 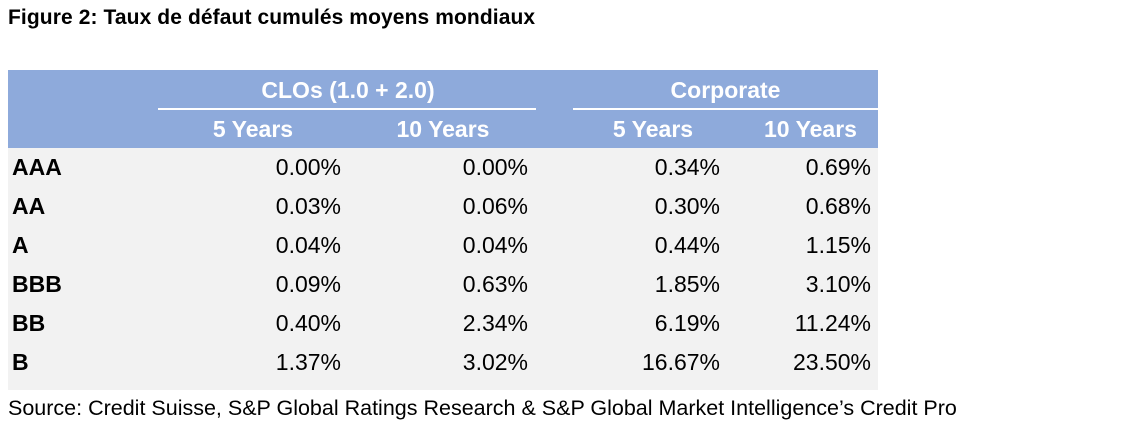 I want to click on table-cell: 3.10%, so click(x=838, y=284).